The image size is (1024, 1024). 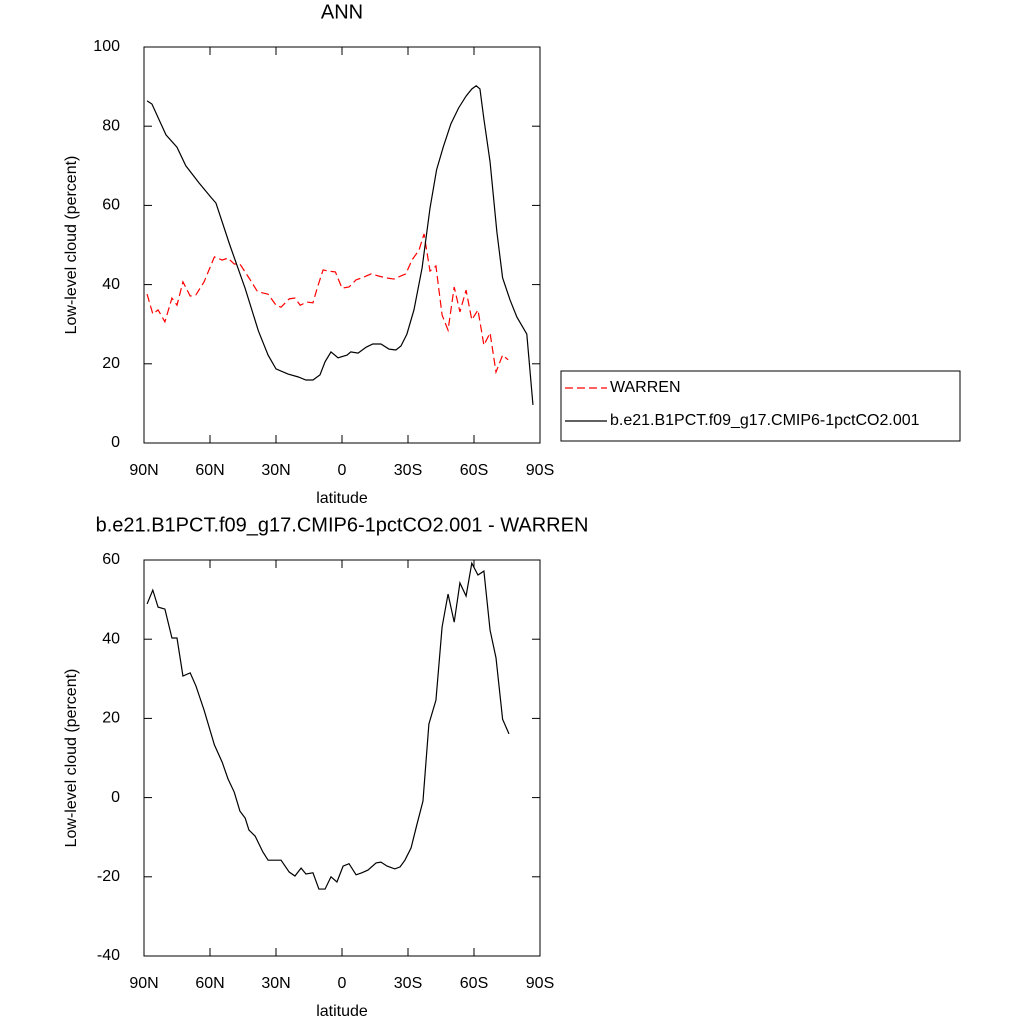 I want to click on chart-title: ANN, so click(x=342, y=12).